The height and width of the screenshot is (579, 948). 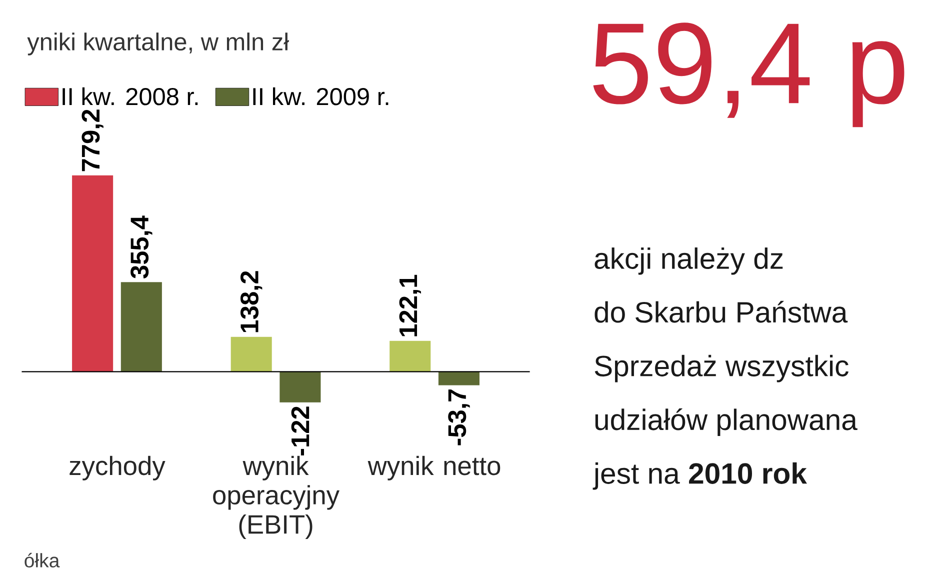 What do you see at coordinates (158, 44) in the screenshot?
I see `chart-title: yniki kwartalne, w mln zł` at bounding box center [158, 44].